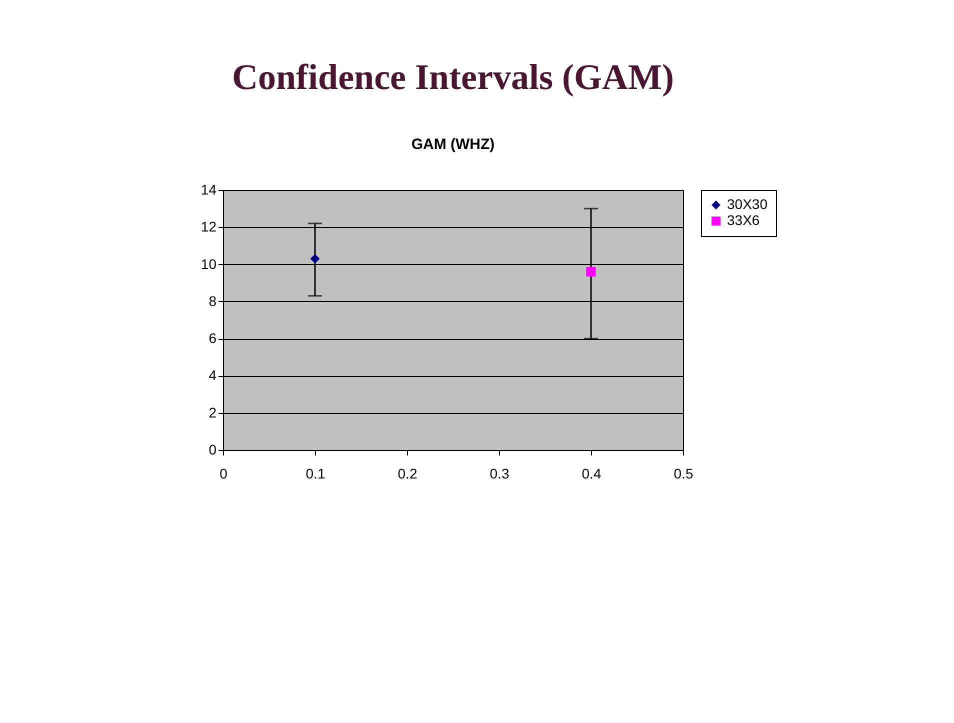  Describe the element at coordinates (453, 77) in the screenshot. I see `chart-title: Confidence Intervals (GAM)` at that location.